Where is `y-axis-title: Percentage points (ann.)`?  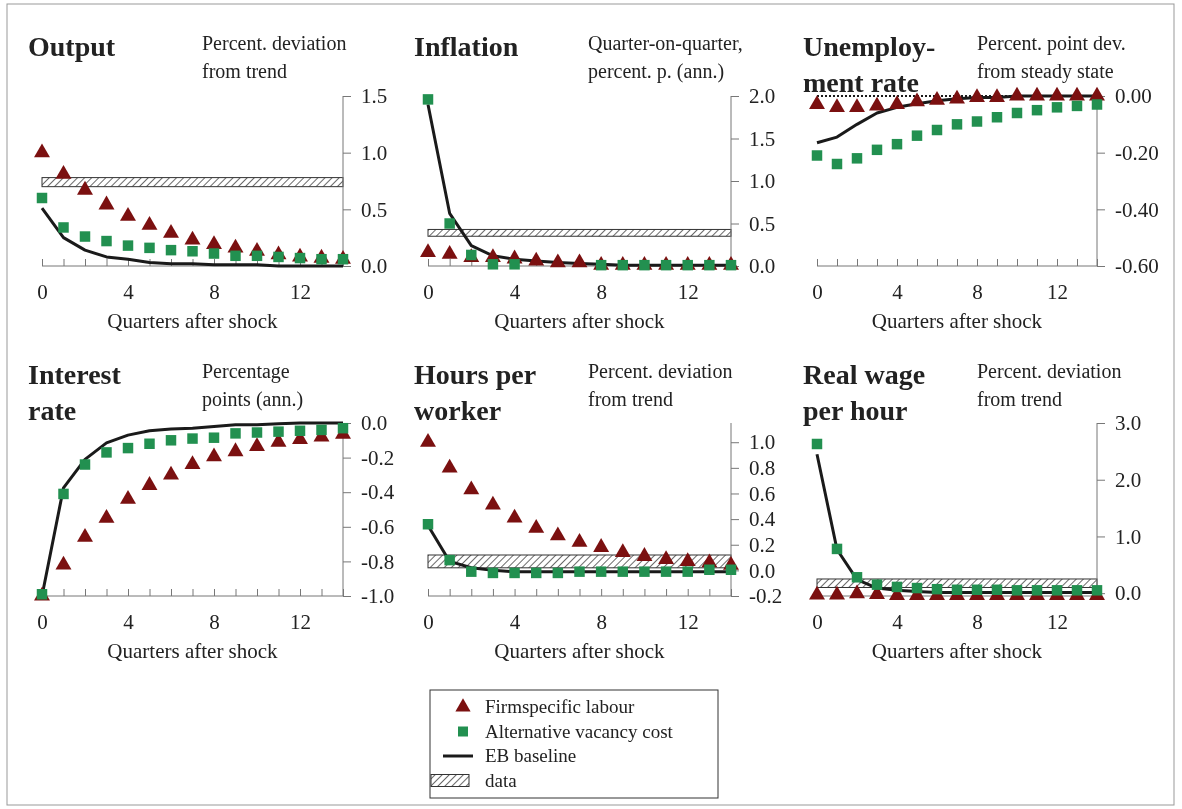 y-axis-title: Percentage points (ann.) is located at coordinates (253, 385).